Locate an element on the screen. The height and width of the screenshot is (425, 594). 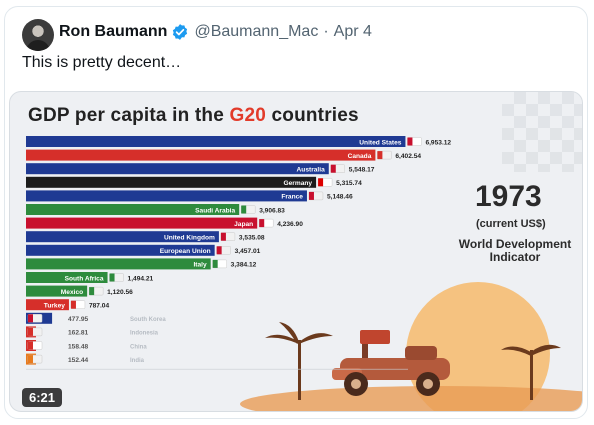
bar-label: Germany is located at coordinates (297, 183).